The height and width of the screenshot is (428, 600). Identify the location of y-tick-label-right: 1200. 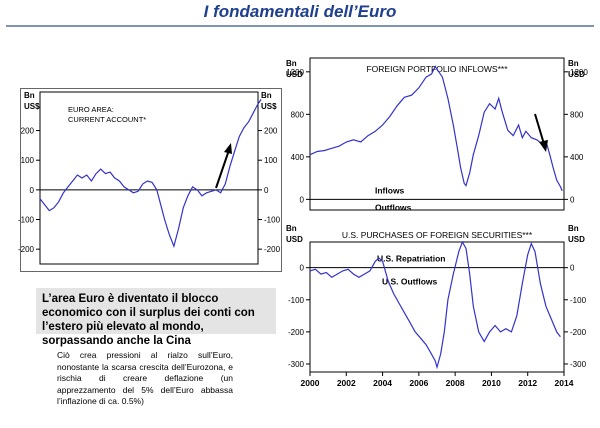
(579, 72).